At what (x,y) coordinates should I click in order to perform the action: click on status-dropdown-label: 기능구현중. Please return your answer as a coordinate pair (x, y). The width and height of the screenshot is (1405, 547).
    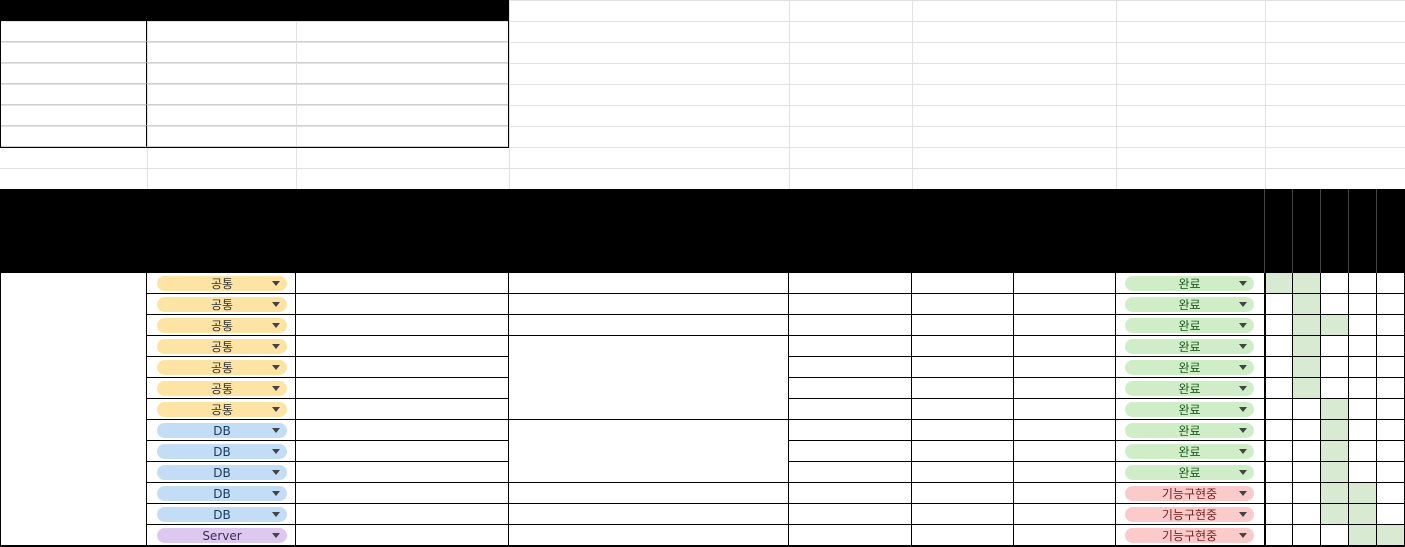
    Looking at the image, I should click on (1189, 536).